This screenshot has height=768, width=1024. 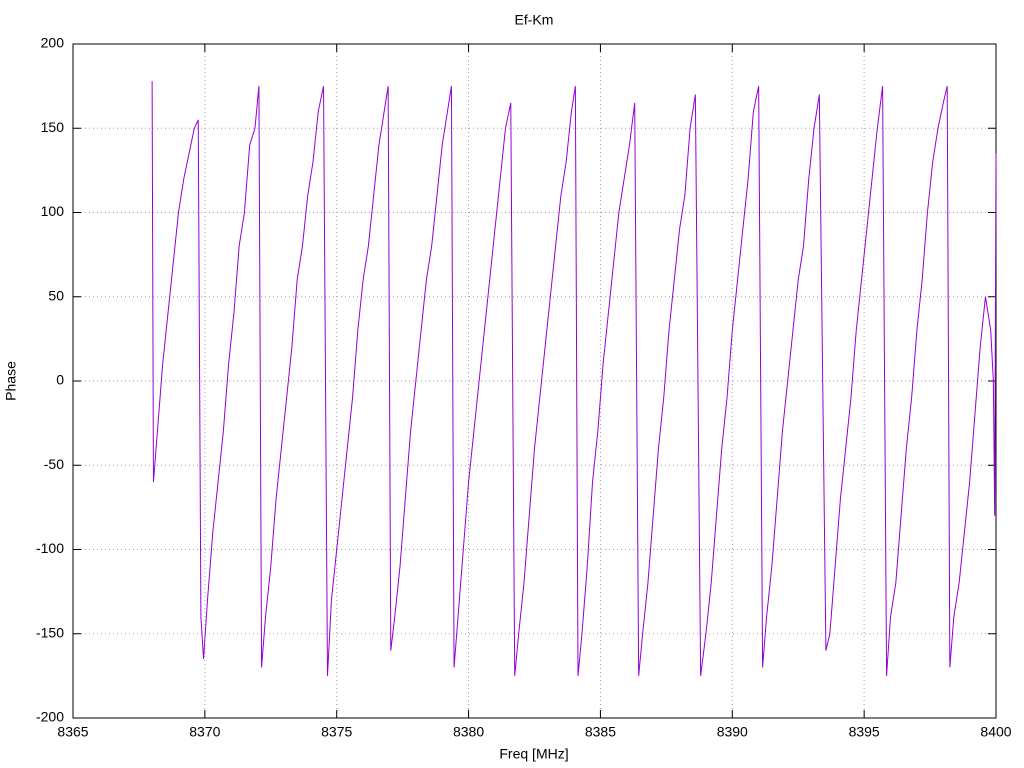 I want to click on x-tick-label: 8375, so click(x=336, y=732).